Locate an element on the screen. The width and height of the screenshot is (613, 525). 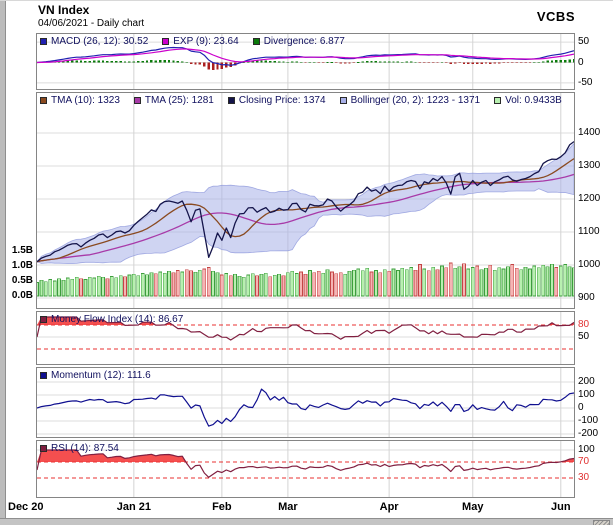
chart-date-subtitle: 04/06/2021 - Daily chart is located at coordinates (91, 23).